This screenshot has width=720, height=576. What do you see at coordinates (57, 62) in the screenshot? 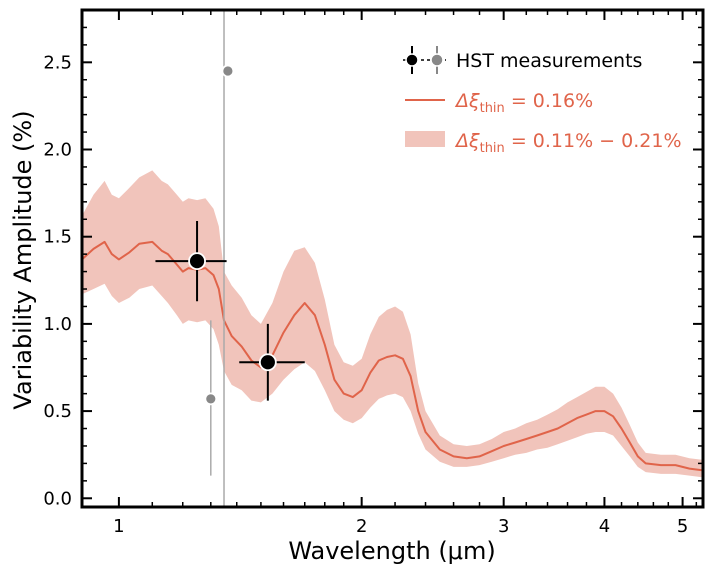
I see `y-tick-label: 2.5` at bounding box center [57, 62].